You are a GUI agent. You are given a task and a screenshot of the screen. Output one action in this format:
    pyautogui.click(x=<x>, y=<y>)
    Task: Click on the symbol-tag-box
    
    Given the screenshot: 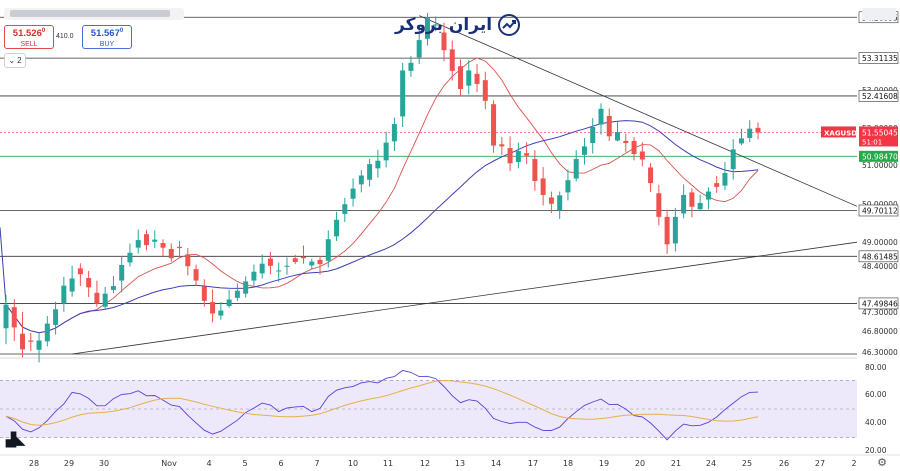 What is the action you would take?
    pyautogui.click(x=838, y=132)
    